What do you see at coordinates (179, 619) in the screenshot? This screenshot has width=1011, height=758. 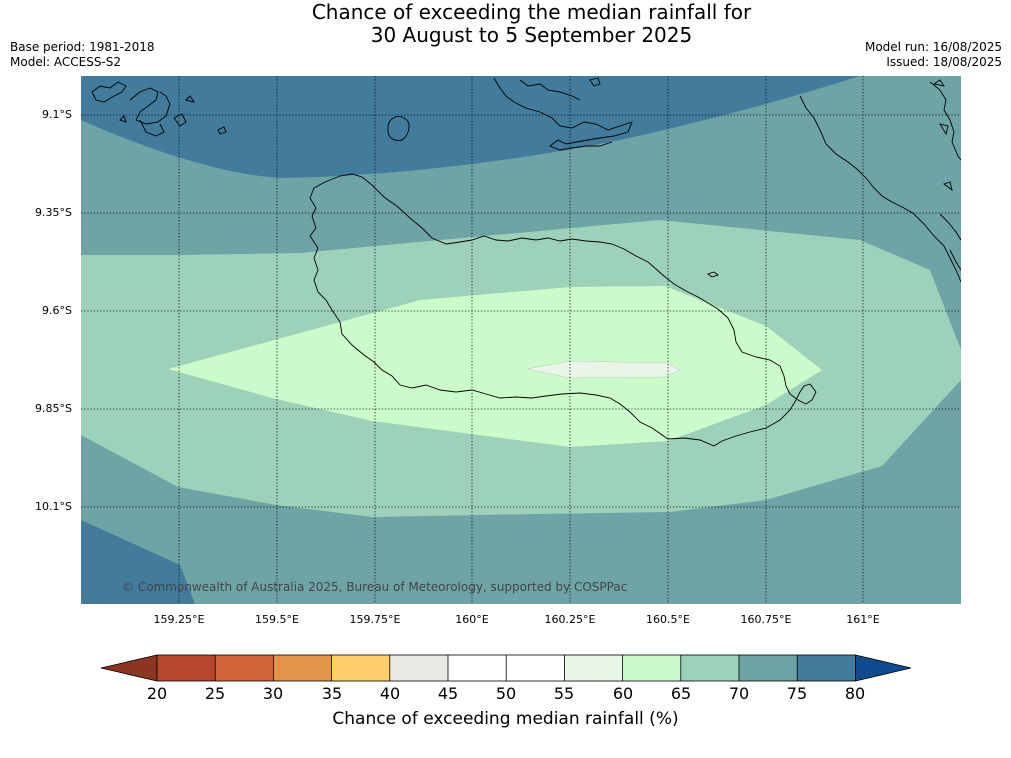 I see `longitude-label: 159.25°E` at bounding box center [179, 619].